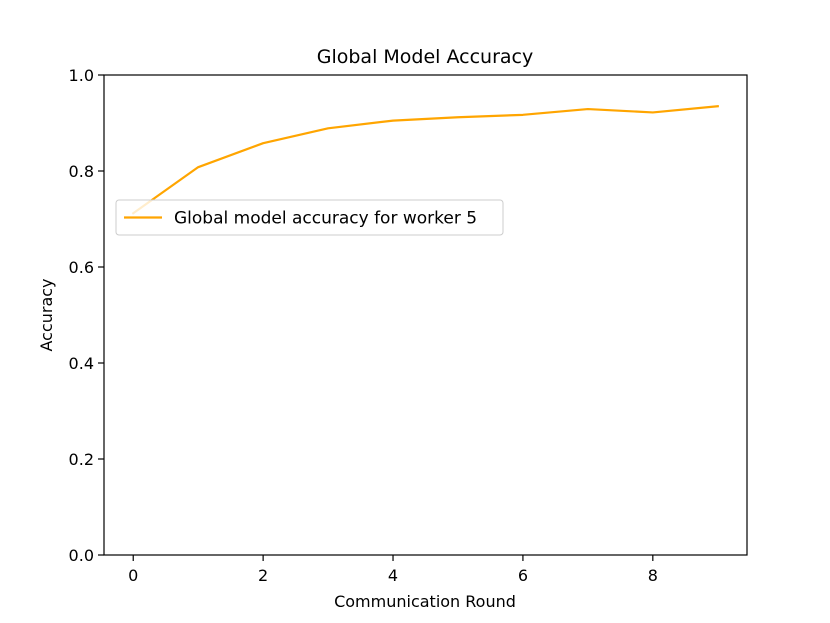 This screenshot has width=830, height=623. What do you see at coordinates (81, 555) in the screenshot?
I see `y-tick-label: 0.0` at bounding box center [81, 555].